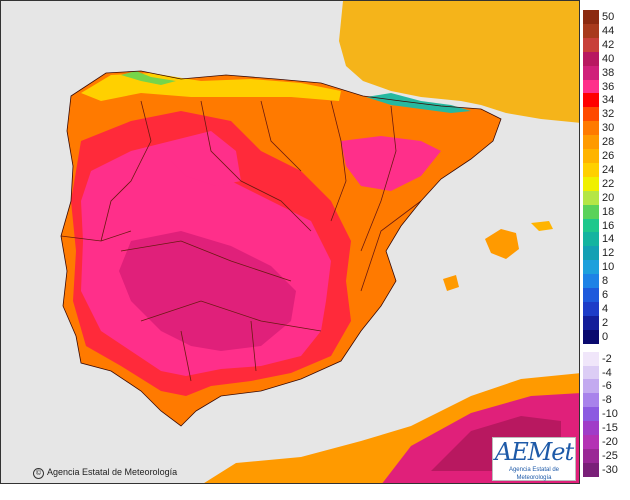 This screenshot has width=630, height=500. What do you see at coordinates (608, 100) in the screenshot?
I see `legend-label: 34` at bounding box center [608, 100].